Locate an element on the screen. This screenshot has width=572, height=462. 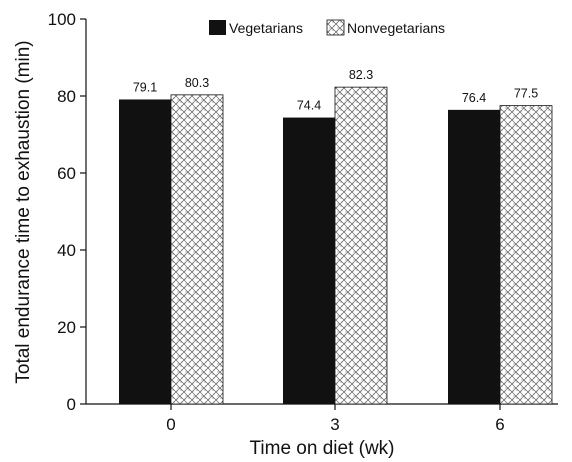
data-labels-group: 79.1 80.3 74.4 82.3 76.4 77.5 is located at coordinates (335, 90).